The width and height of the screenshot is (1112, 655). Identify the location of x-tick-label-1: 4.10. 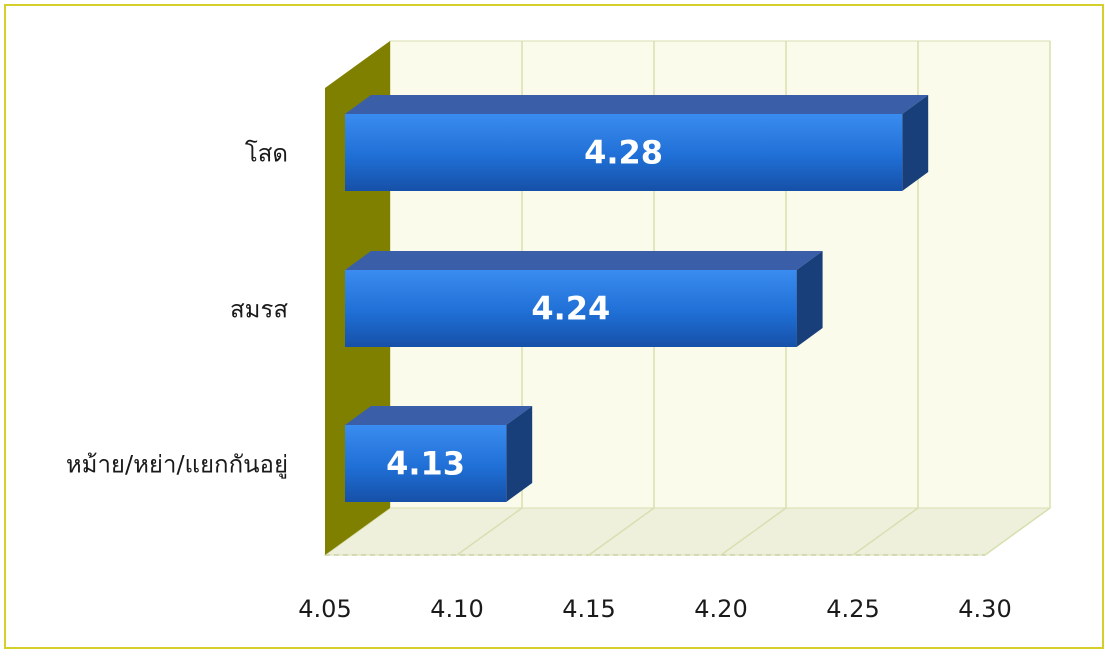
(456, 609).